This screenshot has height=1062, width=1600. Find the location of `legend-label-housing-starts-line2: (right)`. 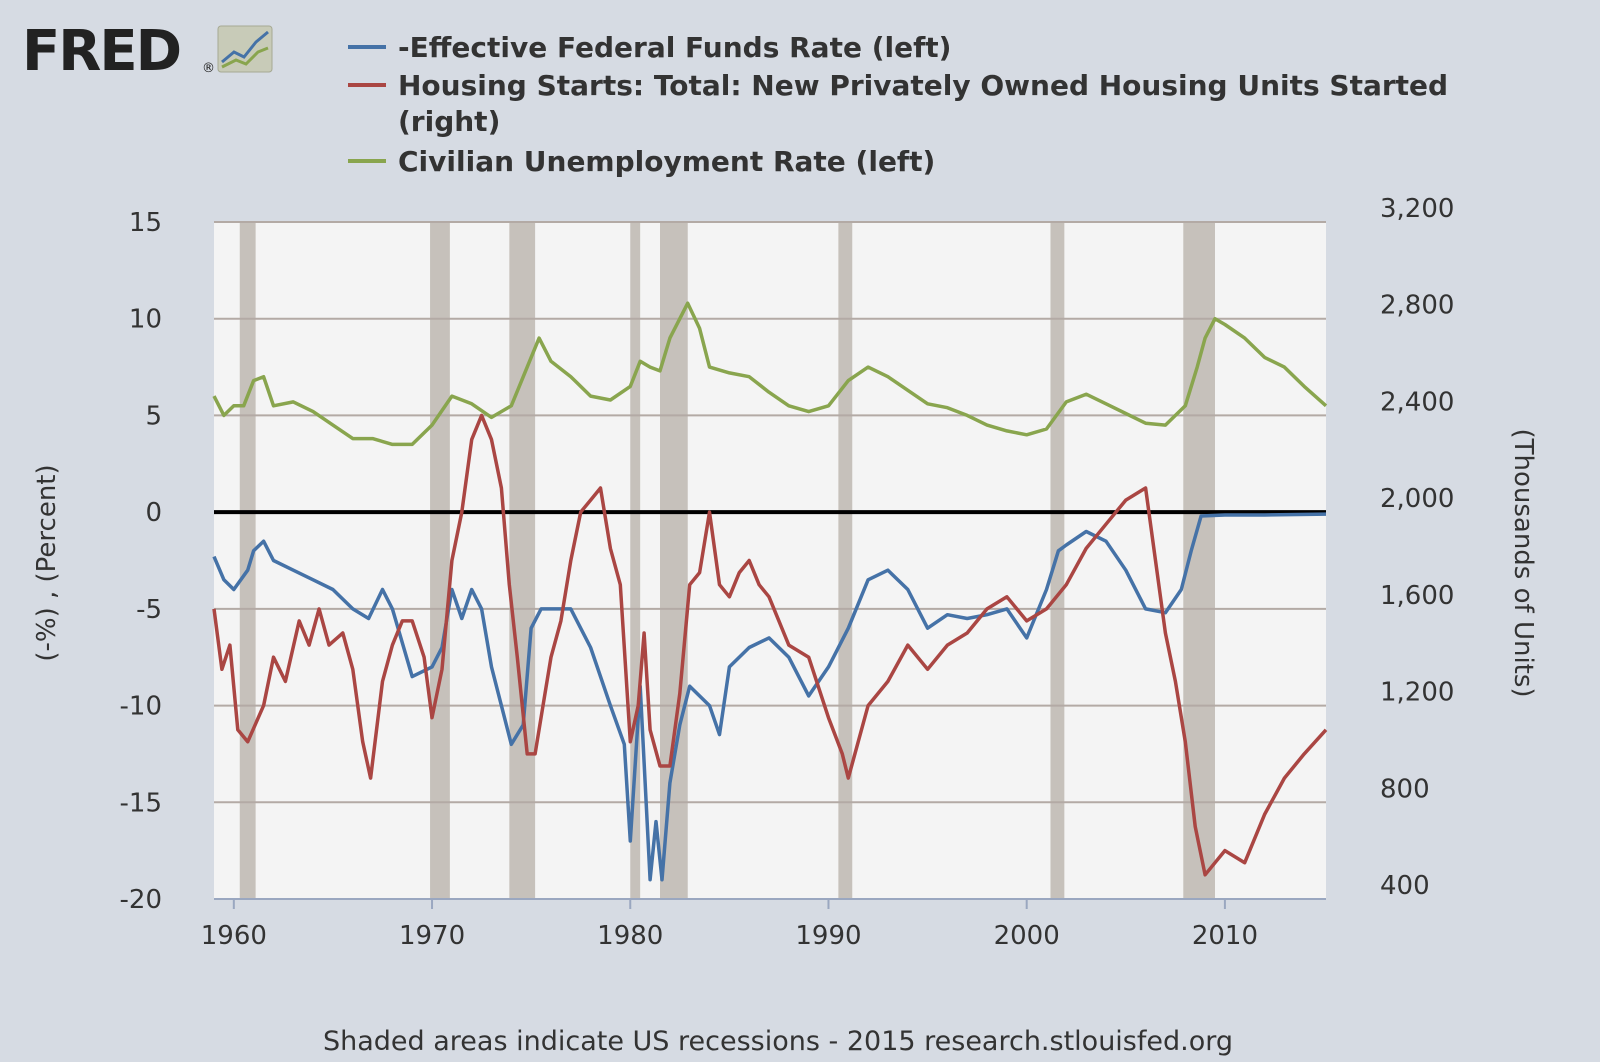

legend-label-housing-starts-line2: (right) is located at coordinates (449, 121).